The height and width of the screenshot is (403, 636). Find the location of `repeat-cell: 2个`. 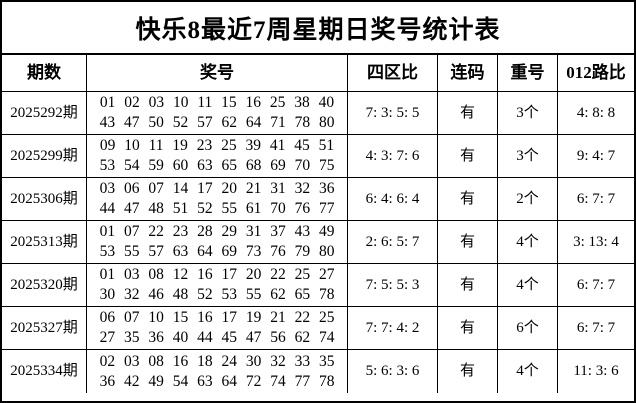

repeat-cell: 2个 is located at coordinates (528, 199).